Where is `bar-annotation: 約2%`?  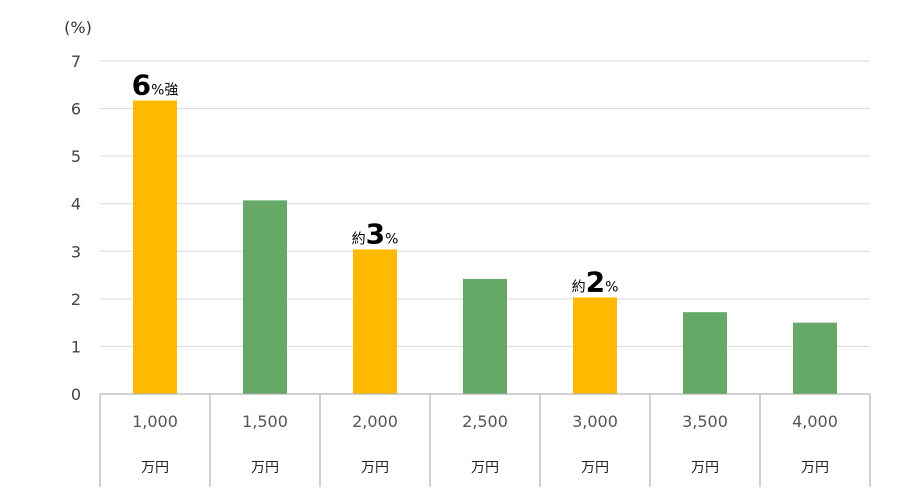 bar-annotation: 約2% is located at coordinates (595, 281).